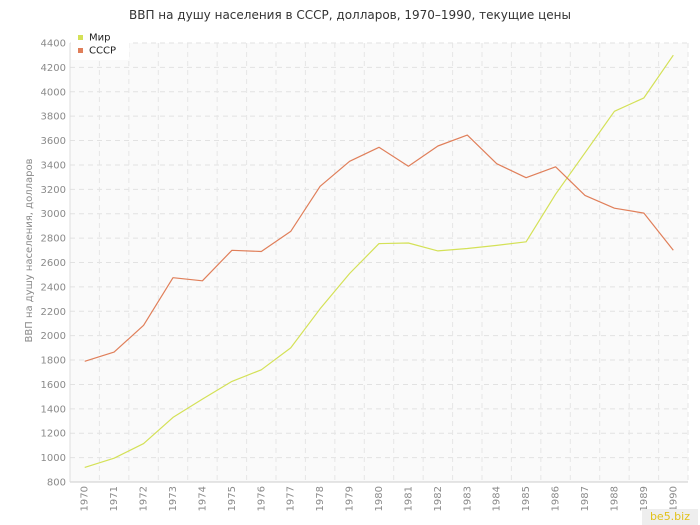 The image size is (700, 525). I want to click on y-tick-label: 3800, so click(53, 117).